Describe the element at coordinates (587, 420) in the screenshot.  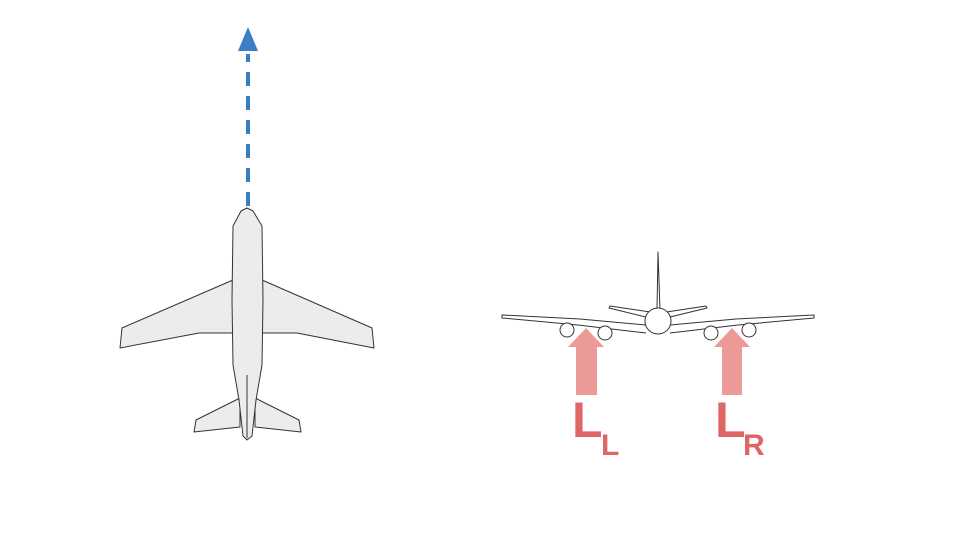
I see `lift-label-left-symbol: L` at that location.